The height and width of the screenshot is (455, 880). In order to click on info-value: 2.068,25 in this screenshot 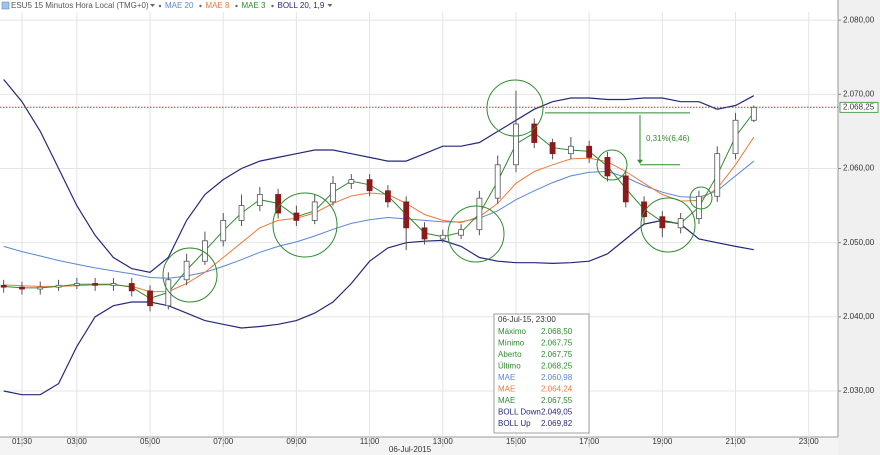, I will do `click(557, 366)`.